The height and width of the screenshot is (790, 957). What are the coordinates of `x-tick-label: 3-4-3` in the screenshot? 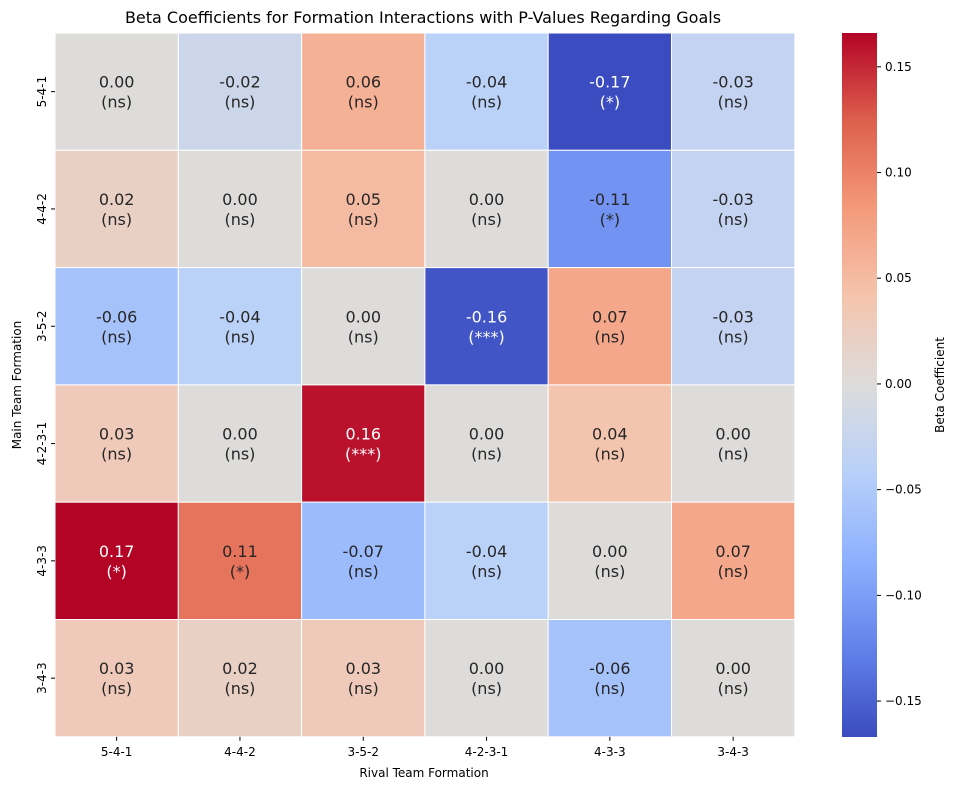 It's located at (733, 752).